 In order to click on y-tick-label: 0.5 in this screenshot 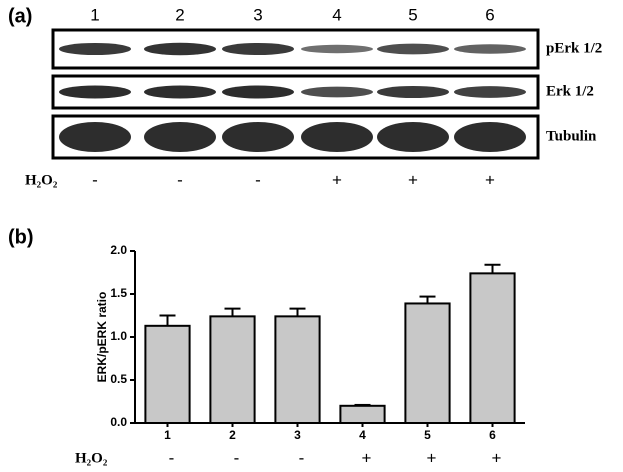, I will do `click(118, 379)`.